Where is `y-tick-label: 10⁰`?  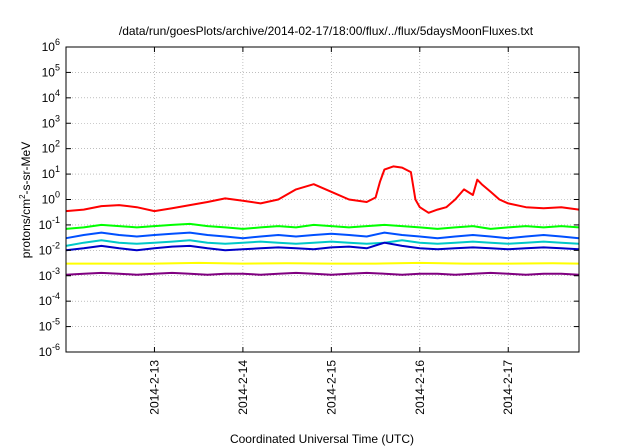 y-tick-label: 10⁰ is located at coordinates (51, 198).